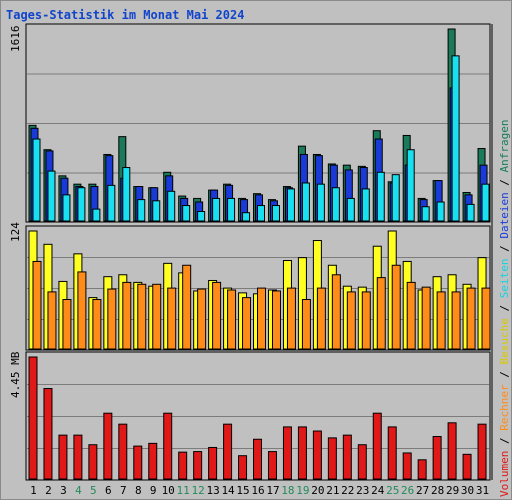 The height and width of the screenshot is (500, 512). Describe the element at coordinates (362, 490) in the screenshot. I see `day-label: 23` at that location.